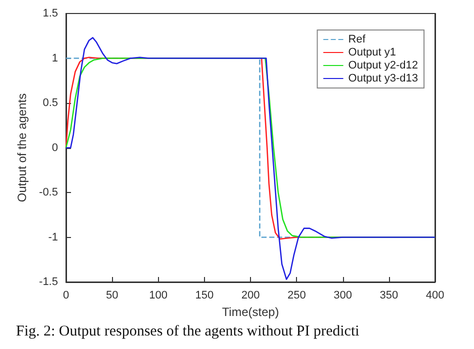  I want to click on x-tick-label: 350, so click(389, 296).